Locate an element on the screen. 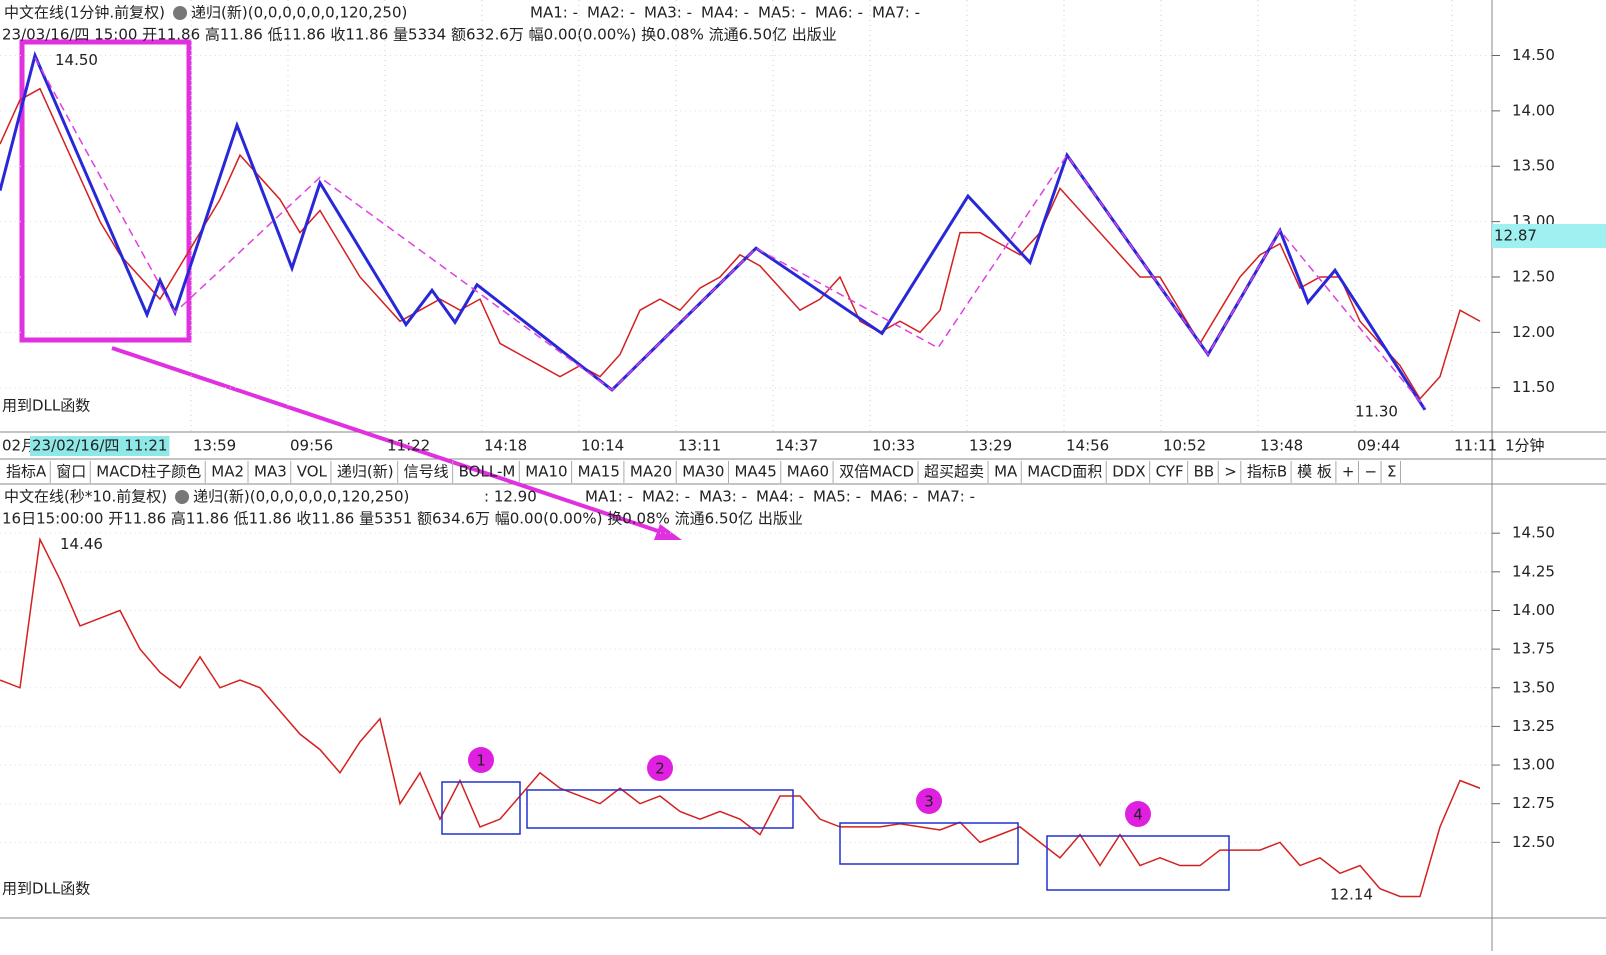 The image size is (1606, 955). toolbar-tab: CYF is located at coordinates (1170, 472).